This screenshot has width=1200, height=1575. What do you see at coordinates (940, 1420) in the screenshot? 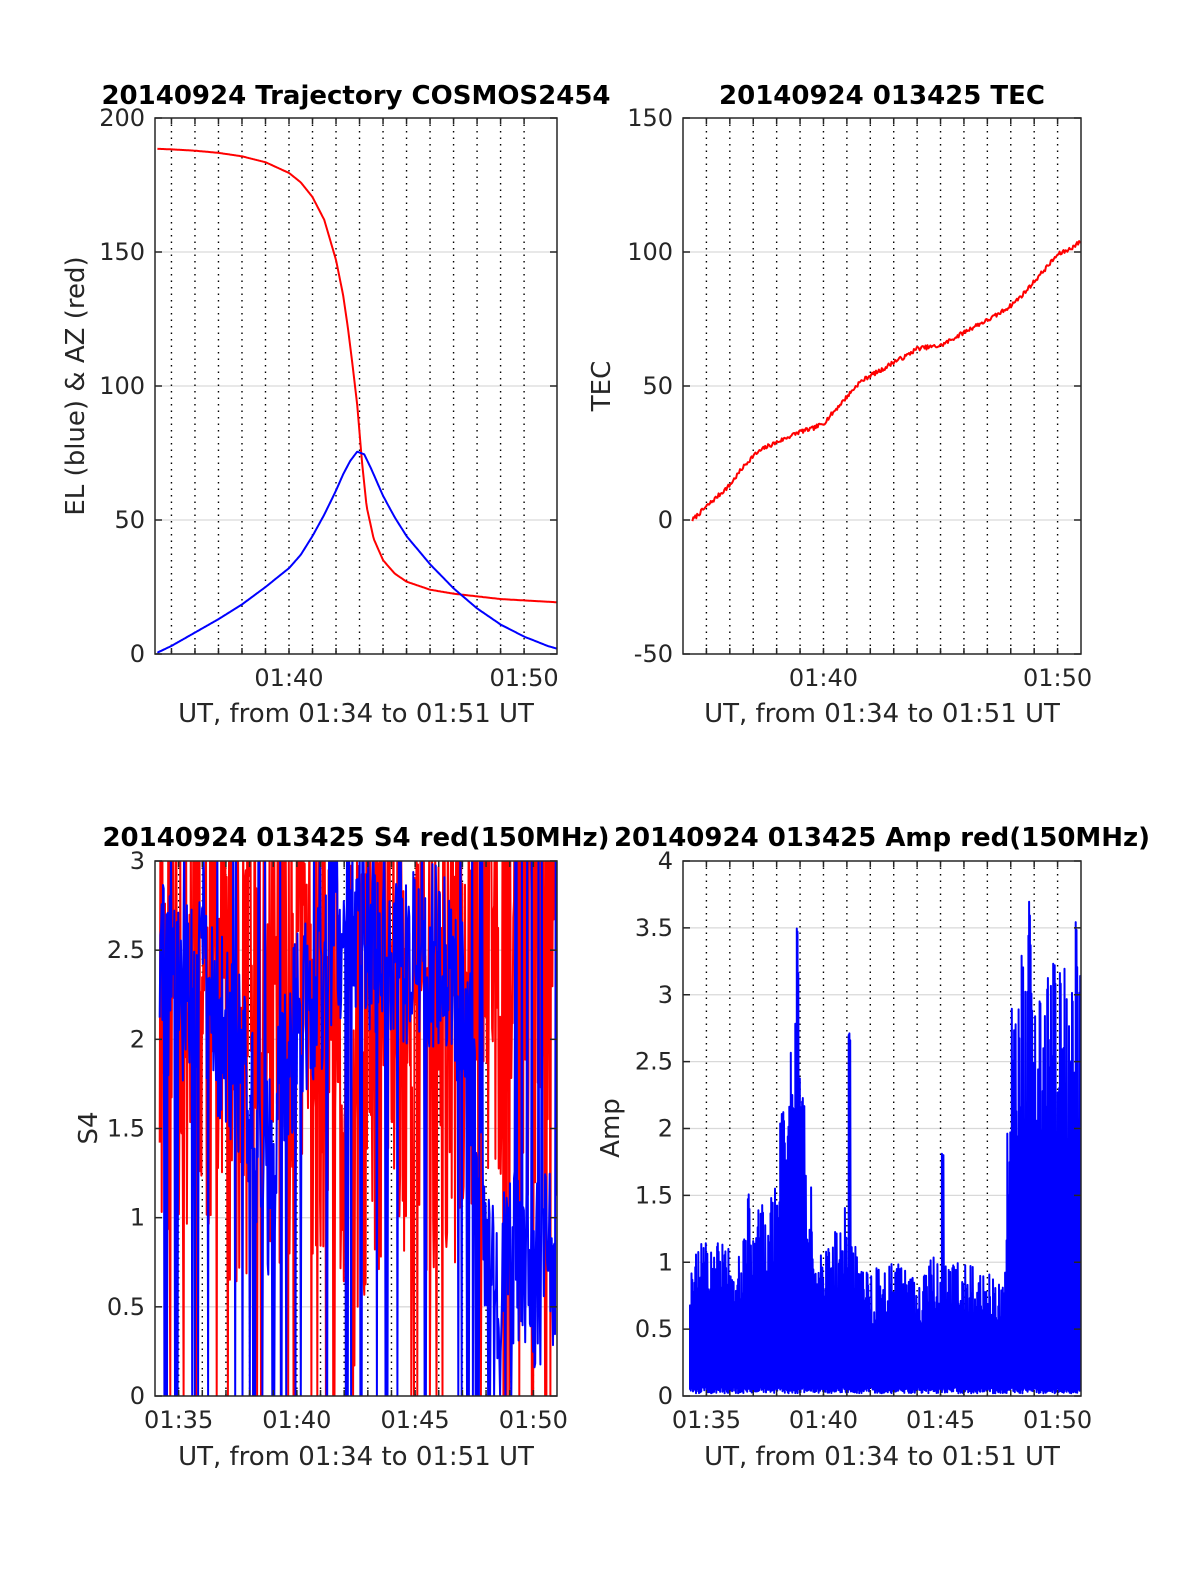
I see `amp-xtick-label-2: 01:45` at bounding box center [940, 1420].